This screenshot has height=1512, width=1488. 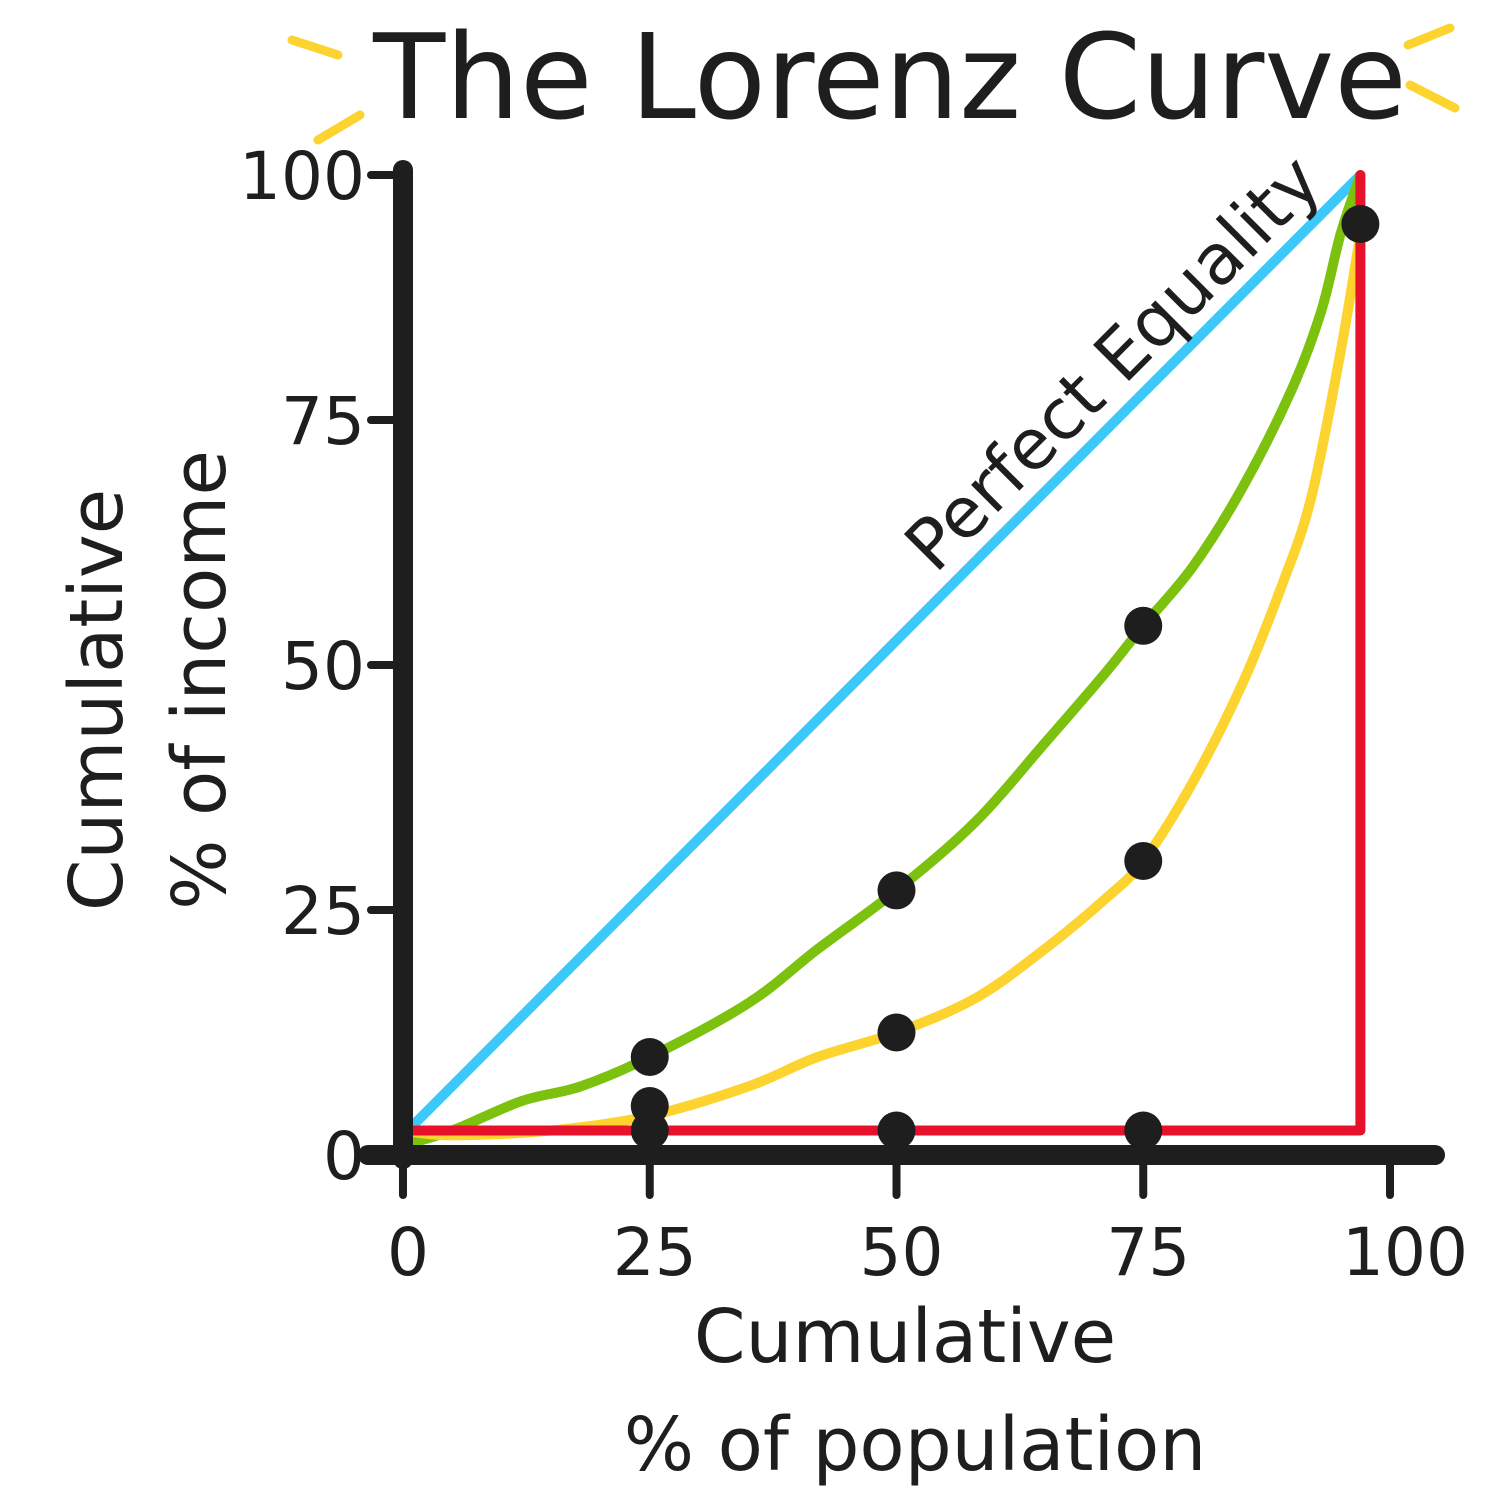 What do you see at coordinates (905, 1337) in the screenshot?
I see `x-axis-title-line-1: Cumulative` at bounding box center [905, 1337].